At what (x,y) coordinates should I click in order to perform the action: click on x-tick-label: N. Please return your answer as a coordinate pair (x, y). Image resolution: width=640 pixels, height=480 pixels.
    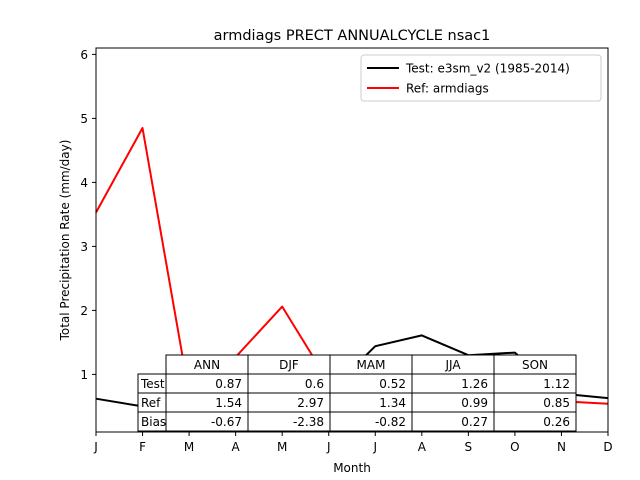
    Looking at the image, I should click on (561, 447).